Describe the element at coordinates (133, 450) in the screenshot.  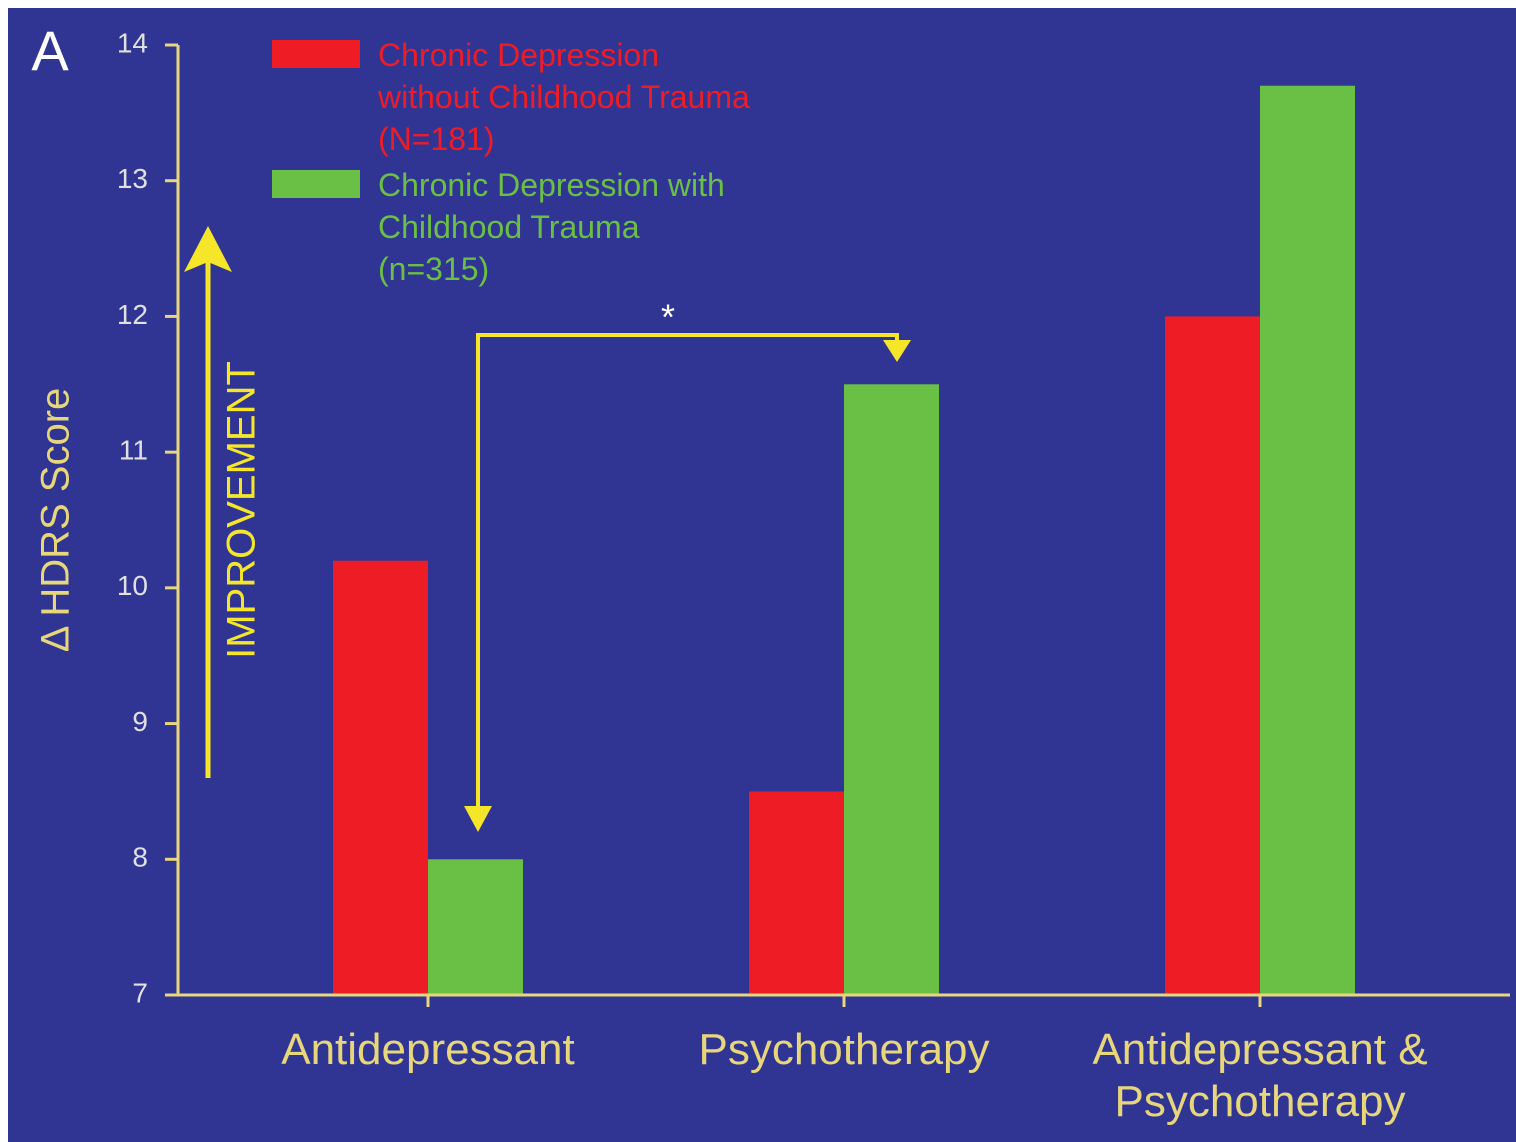
I see `y-tick-label: 11` at that location.